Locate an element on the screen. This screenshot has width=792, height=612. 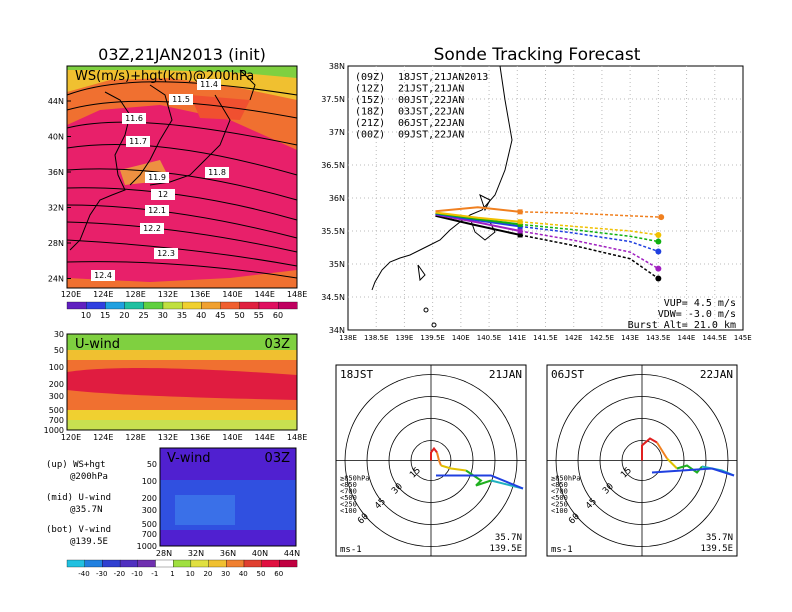
v-lat-axis: 28N 32N 36N 40N 44N is located at coordinates (228, 553).